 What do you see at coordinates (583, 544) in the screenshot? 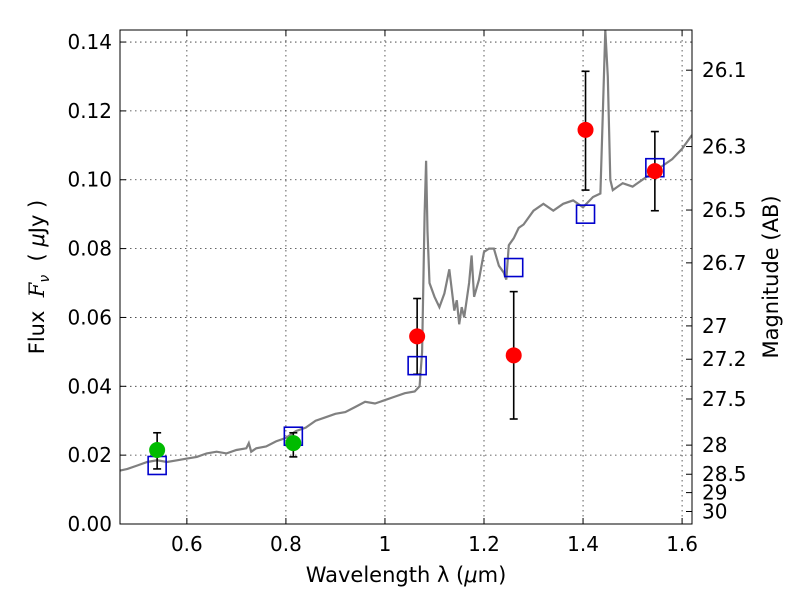
I see `x-tick-label: 1.4` at bounding box center [583, 544].